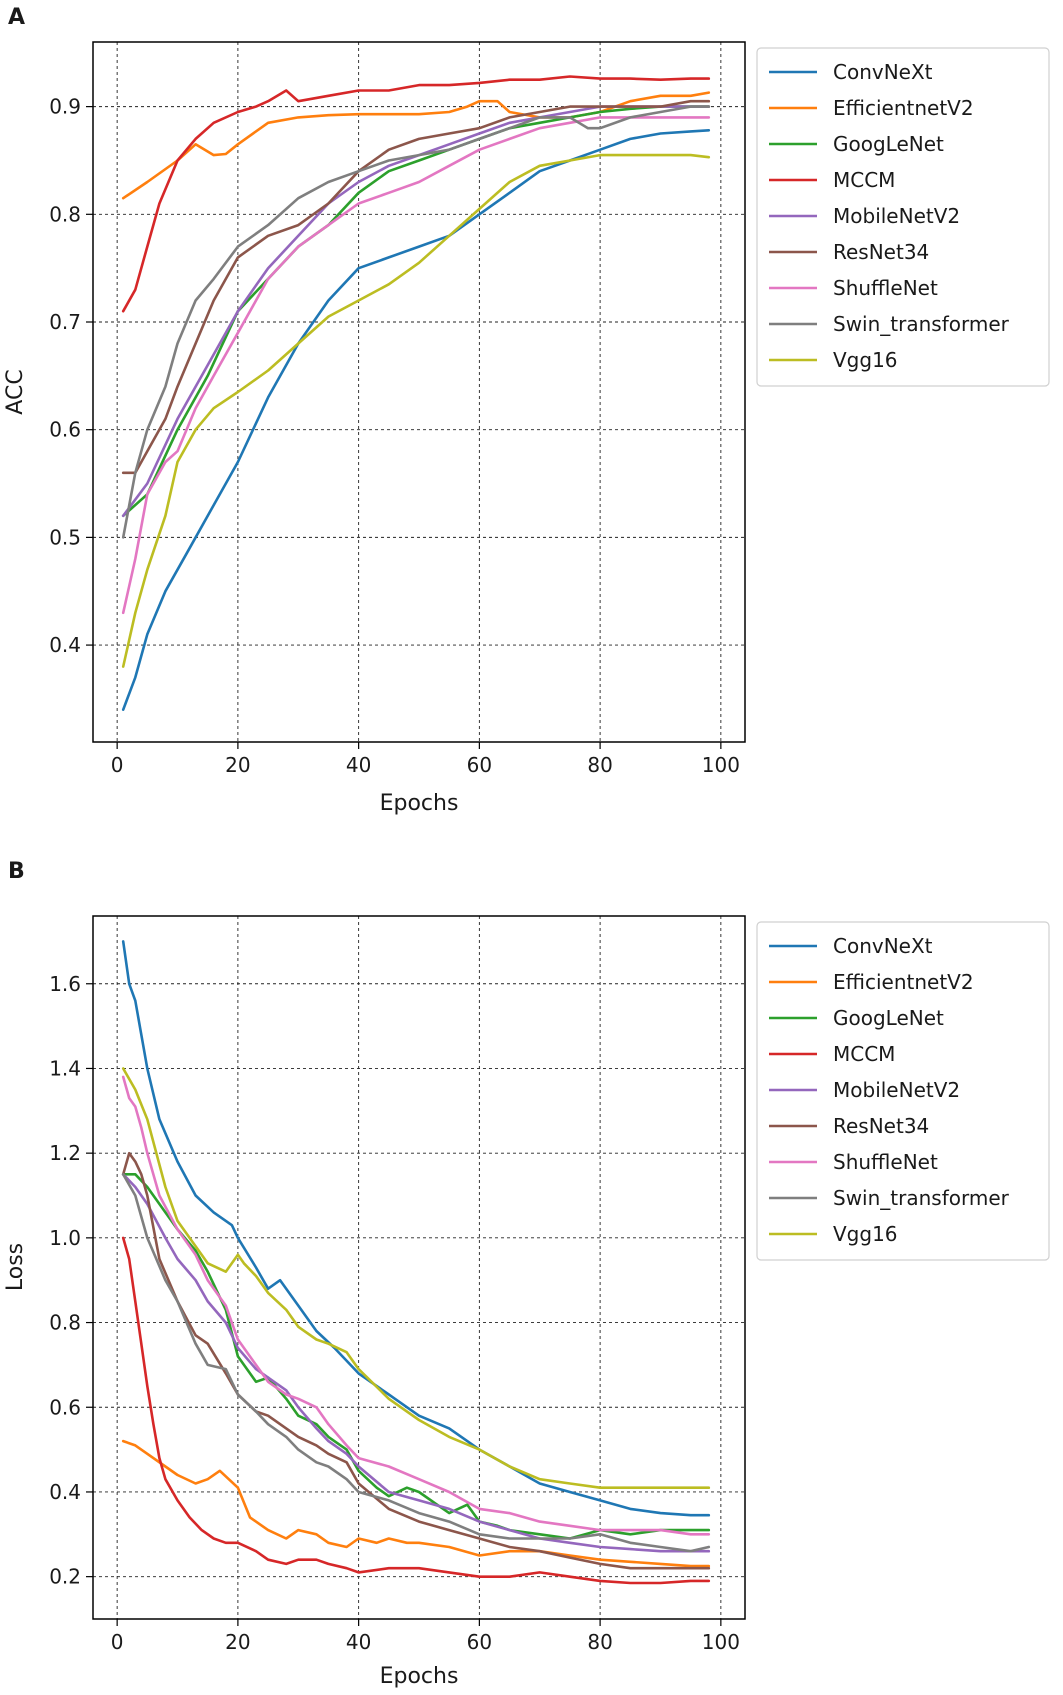  I want to click on y-tick-label: 0.7, so click(65, 322).